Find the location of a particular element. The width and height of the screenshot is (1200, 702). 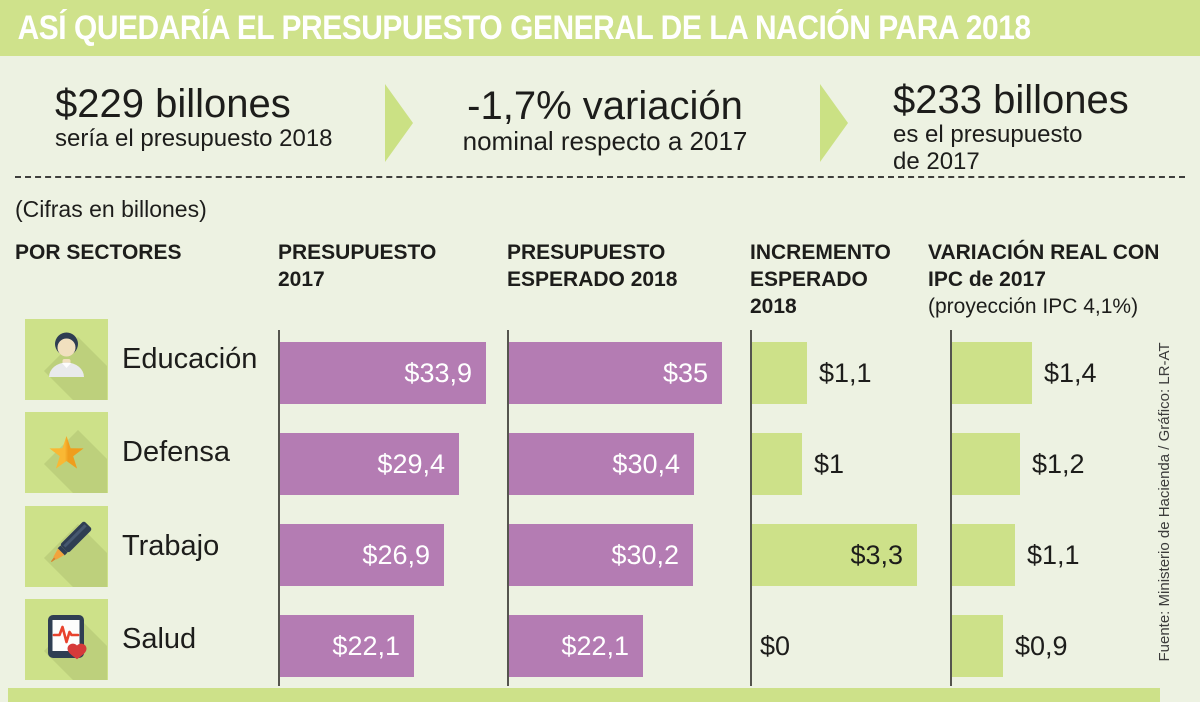

bar-presupuesto-2017-0: $33,9 is located at coordinates (383, 373).